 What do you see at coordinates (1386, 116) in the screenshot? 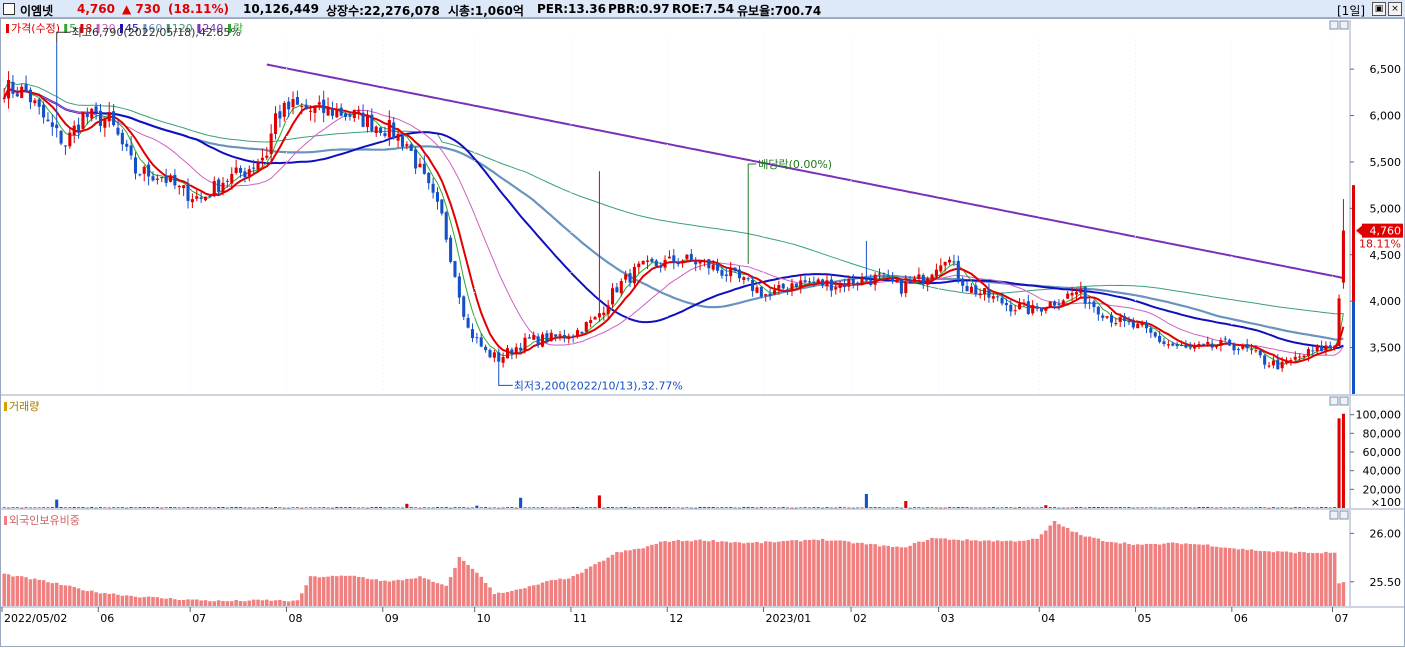
I see `y-tick-label: 6,000` at bounding box center [1386, 116].